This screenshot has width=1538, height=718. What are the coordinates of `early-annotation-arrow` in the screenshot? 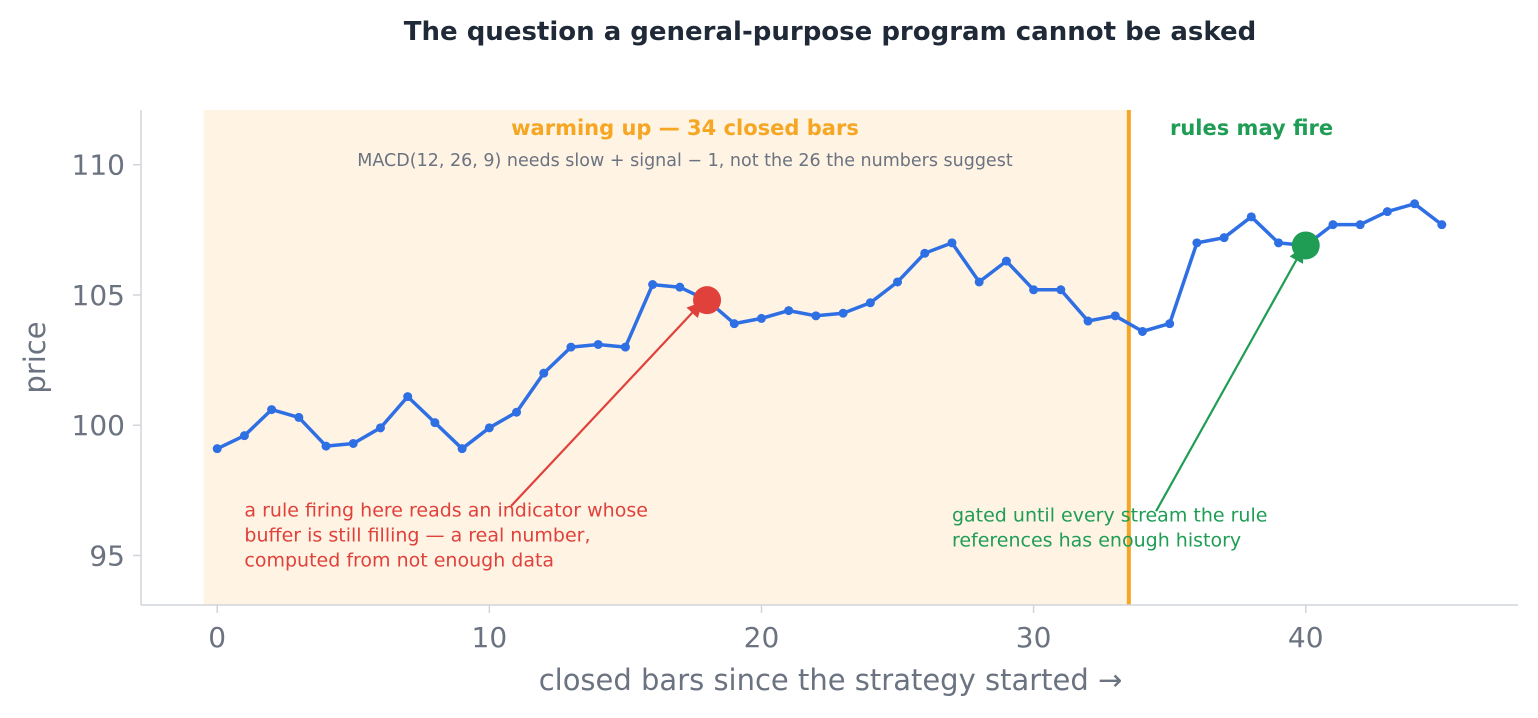 It's located at (606, 404).